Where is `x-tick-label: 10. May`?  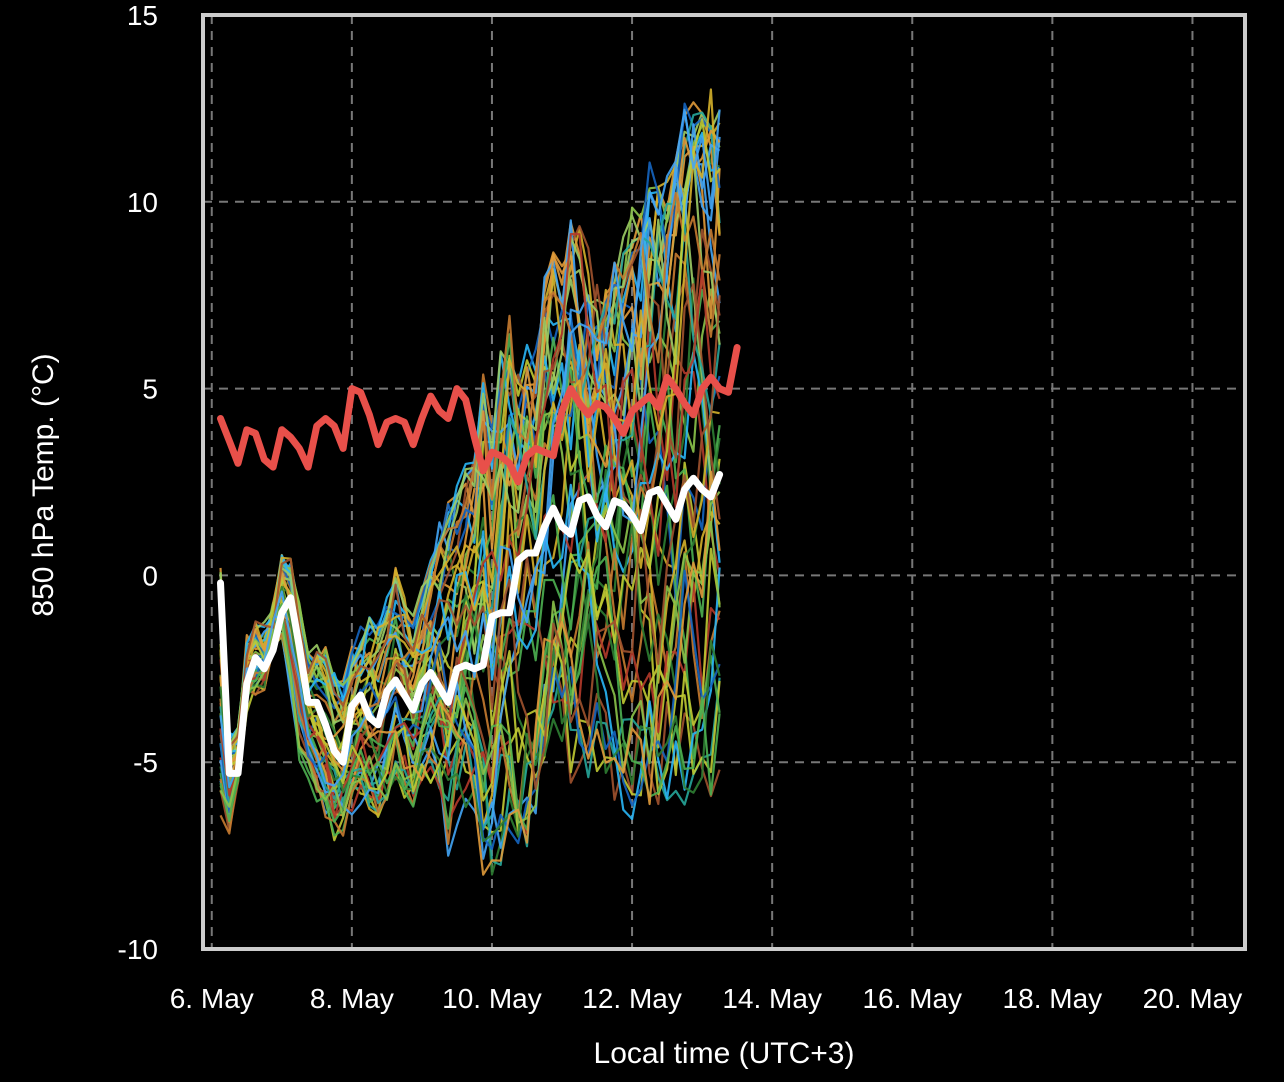 x-tick-label: 10. May is located at coordinates (492, 998).